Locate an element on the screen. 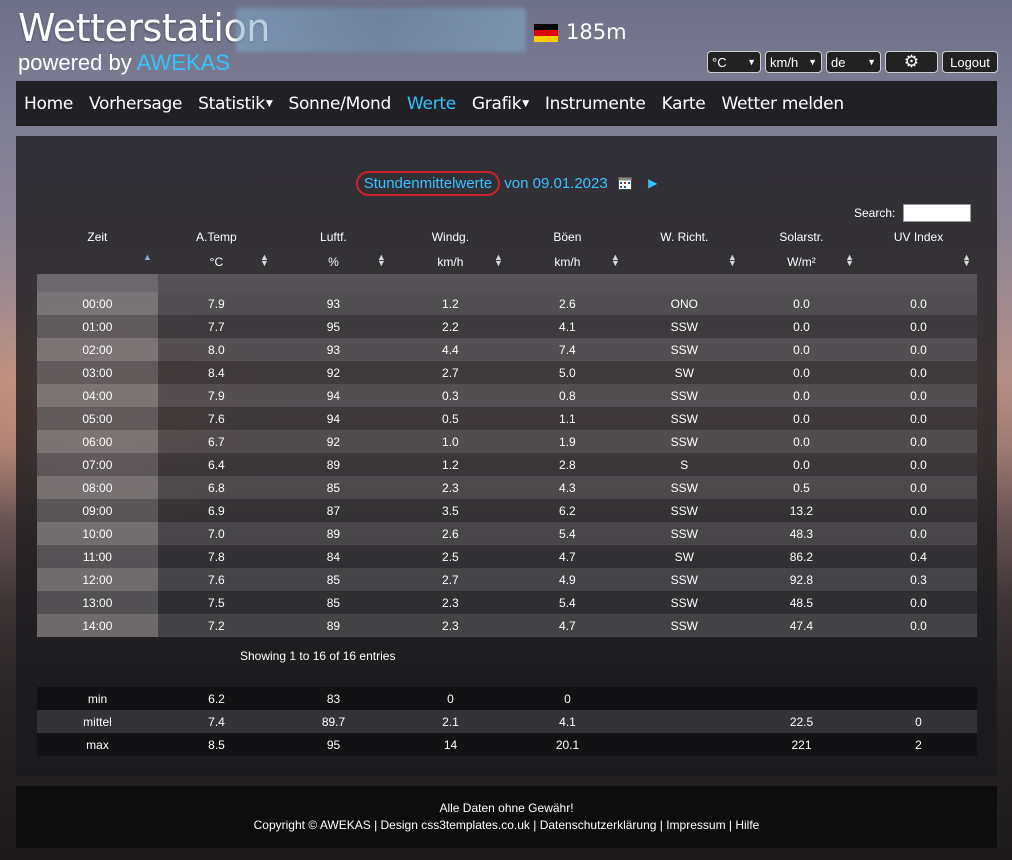  nav-instrumente: Instrumente is located at coordinates (595, 103).